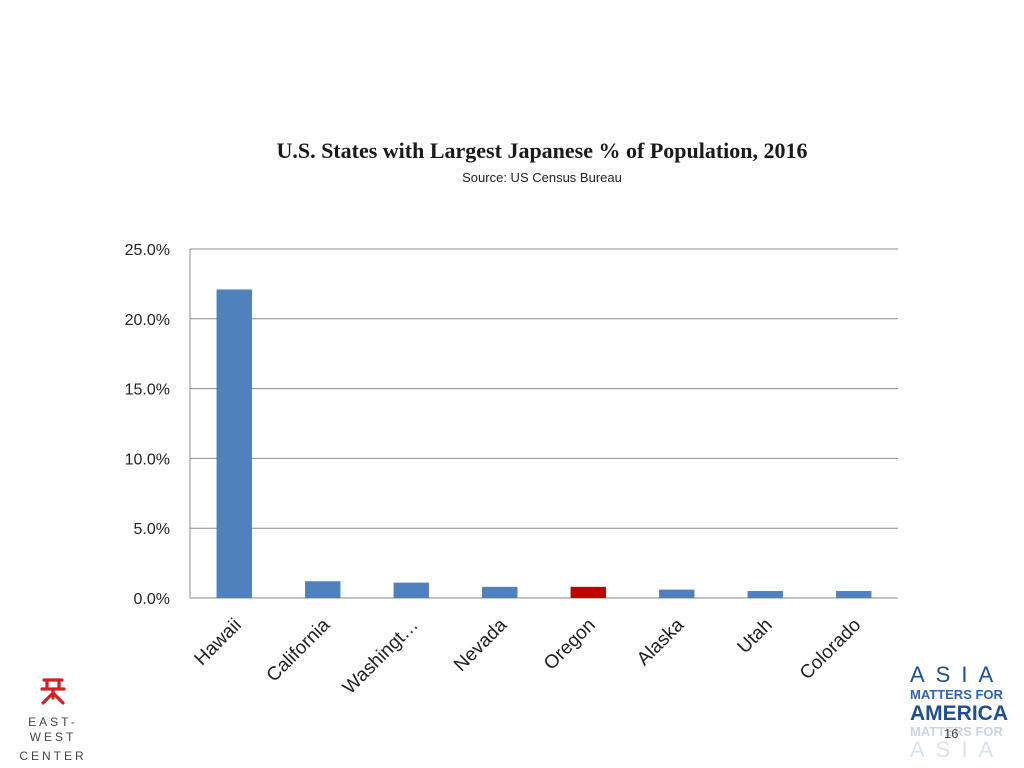 Image resolution: width=1024 pixels, height=768 pixels. Describe the element at coordinates (411, 590) in the screenshot. I see `bar-washingt` at that location.